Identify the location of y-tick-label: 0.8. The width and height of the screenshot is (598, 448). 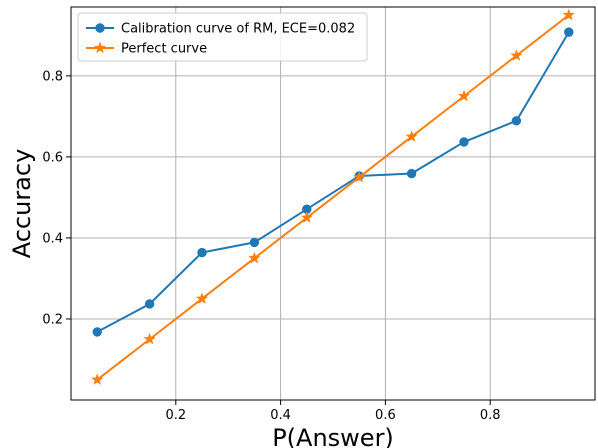
(52, 76).